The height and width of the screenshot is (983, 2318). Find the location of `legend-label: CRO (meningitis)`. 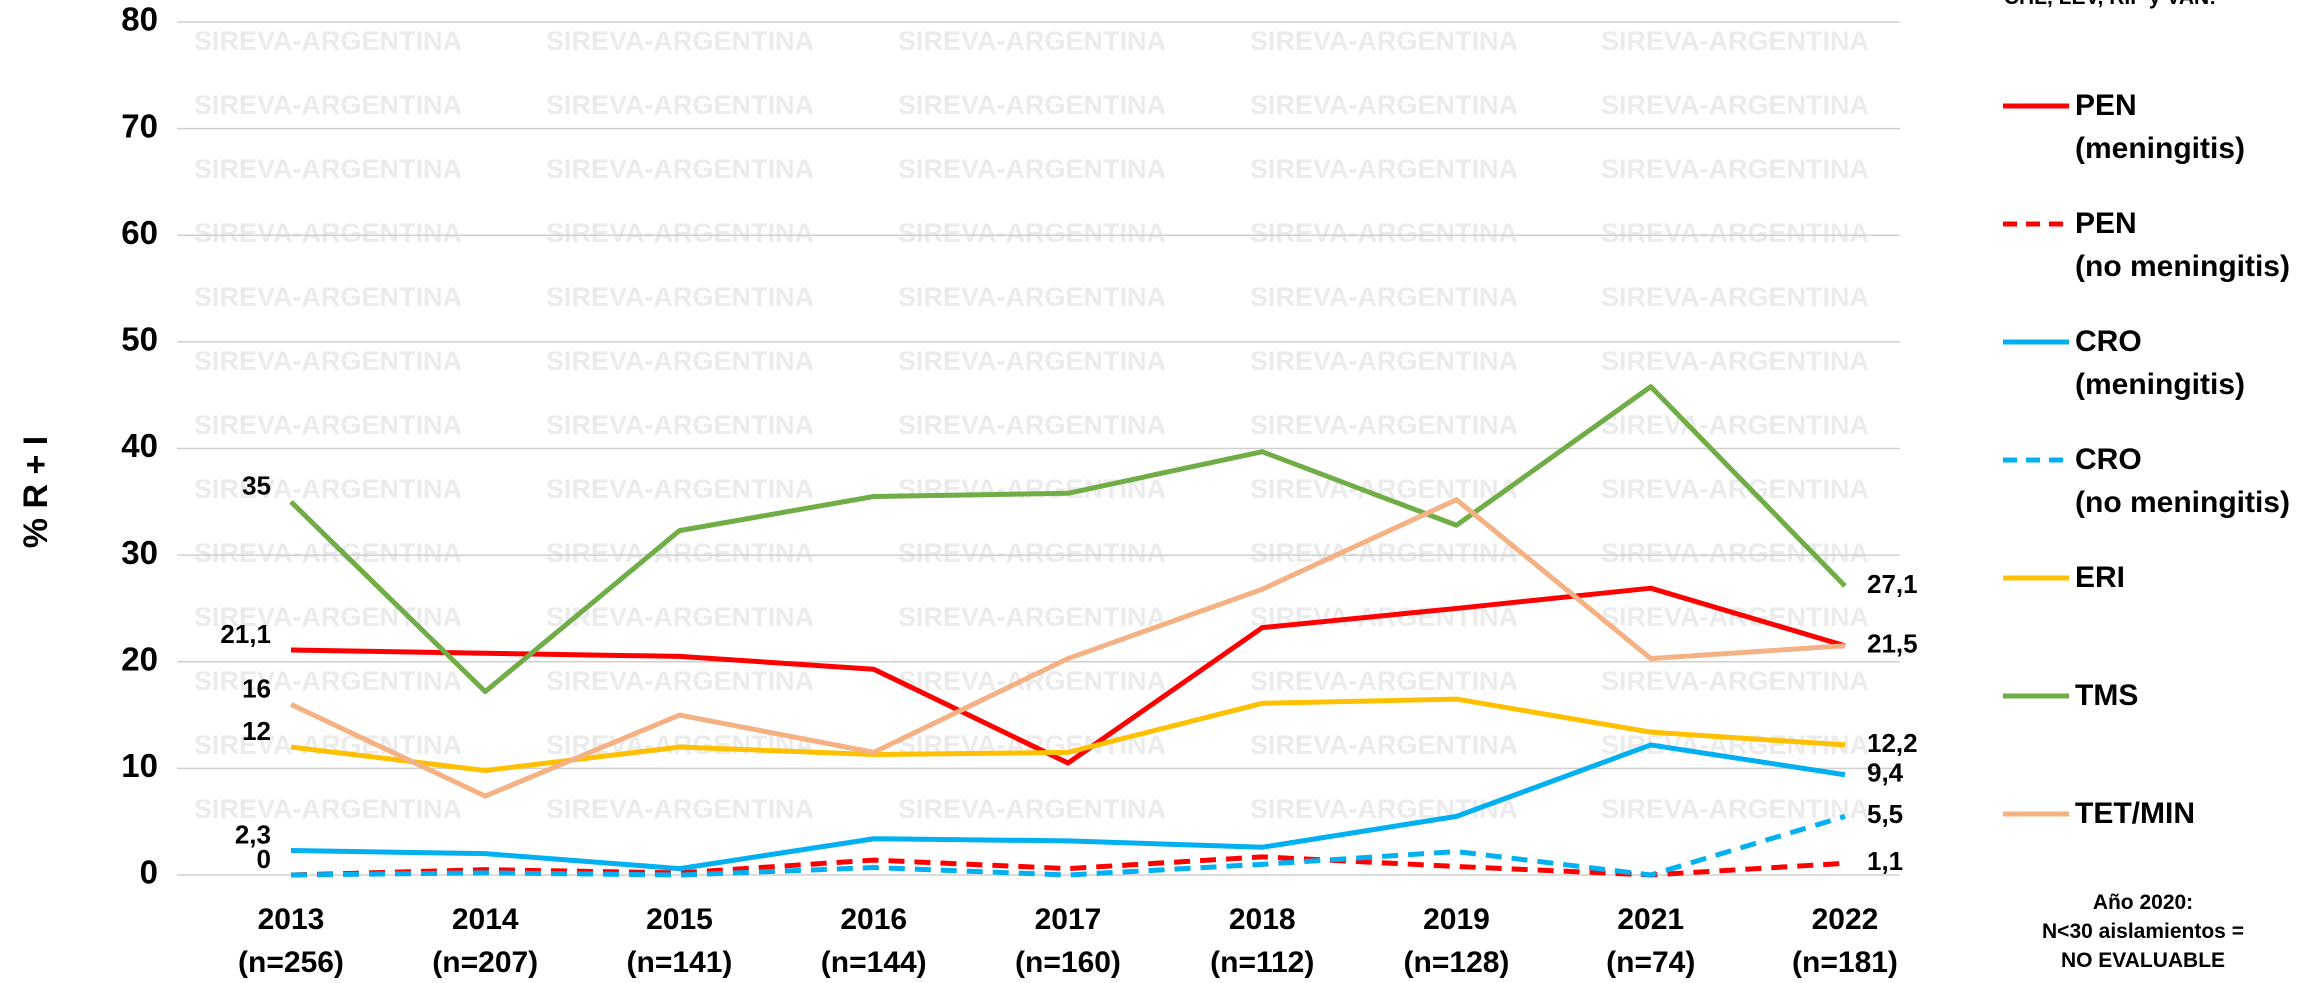

legend-label: CRO (meningitis) is located at coordinates (2160, 363).